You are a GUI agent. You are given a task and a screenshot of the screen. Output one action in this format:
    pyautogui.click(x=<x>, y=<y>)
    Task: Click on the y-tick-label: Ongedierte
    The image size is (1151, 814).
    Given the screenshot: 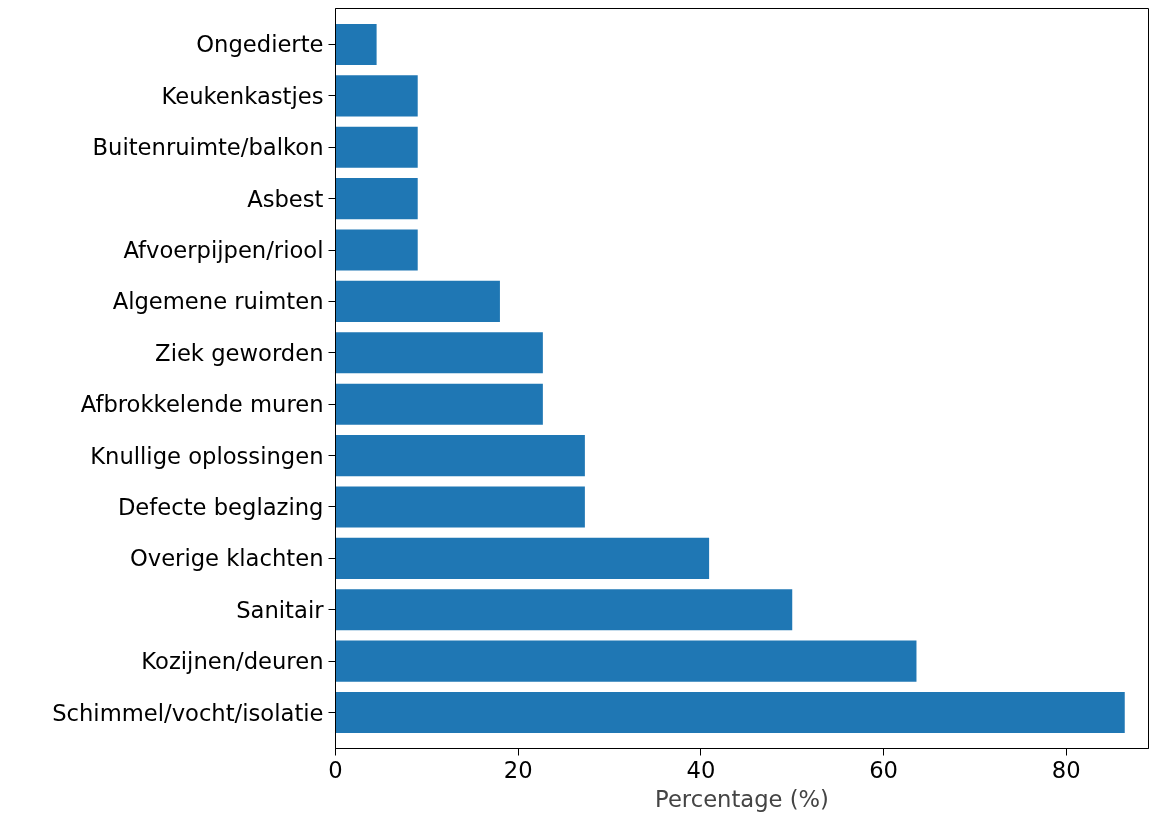 What is the action you would take?
    pyautogui.click(x=260, y=44)
    